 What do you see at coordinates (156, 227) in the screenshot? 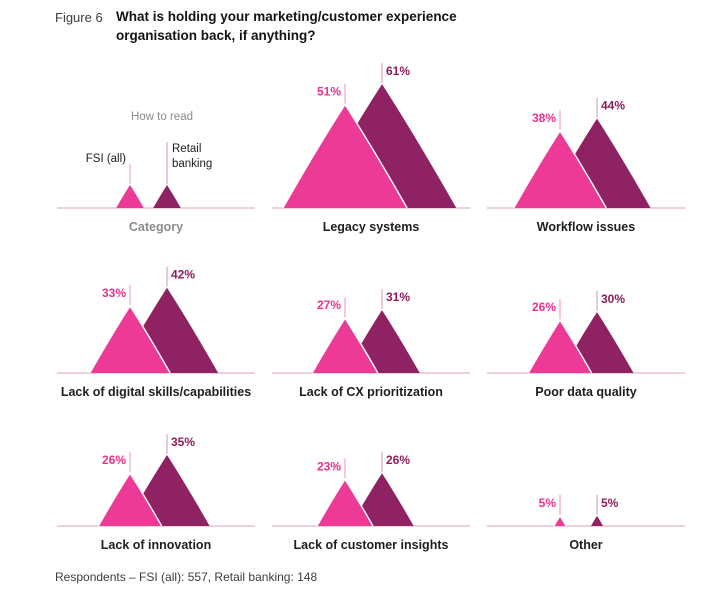
I see `legend-category-label: Category` at bounding box center [156, 227].